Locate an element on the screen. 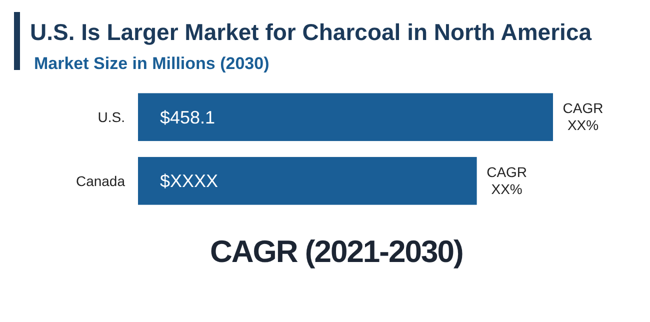 Image resolution: width=650 pixels, height=322 pixels. data-label: $458.1 is located at coordinates (188, 117).